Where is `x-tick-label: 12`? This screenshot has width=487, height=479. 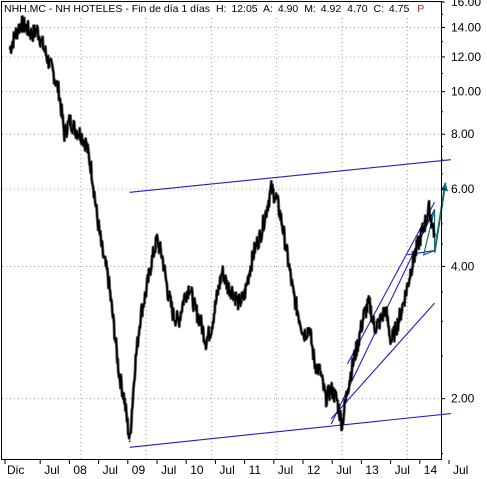 x-tick-label: 12 is located at coordinates (314, 470).